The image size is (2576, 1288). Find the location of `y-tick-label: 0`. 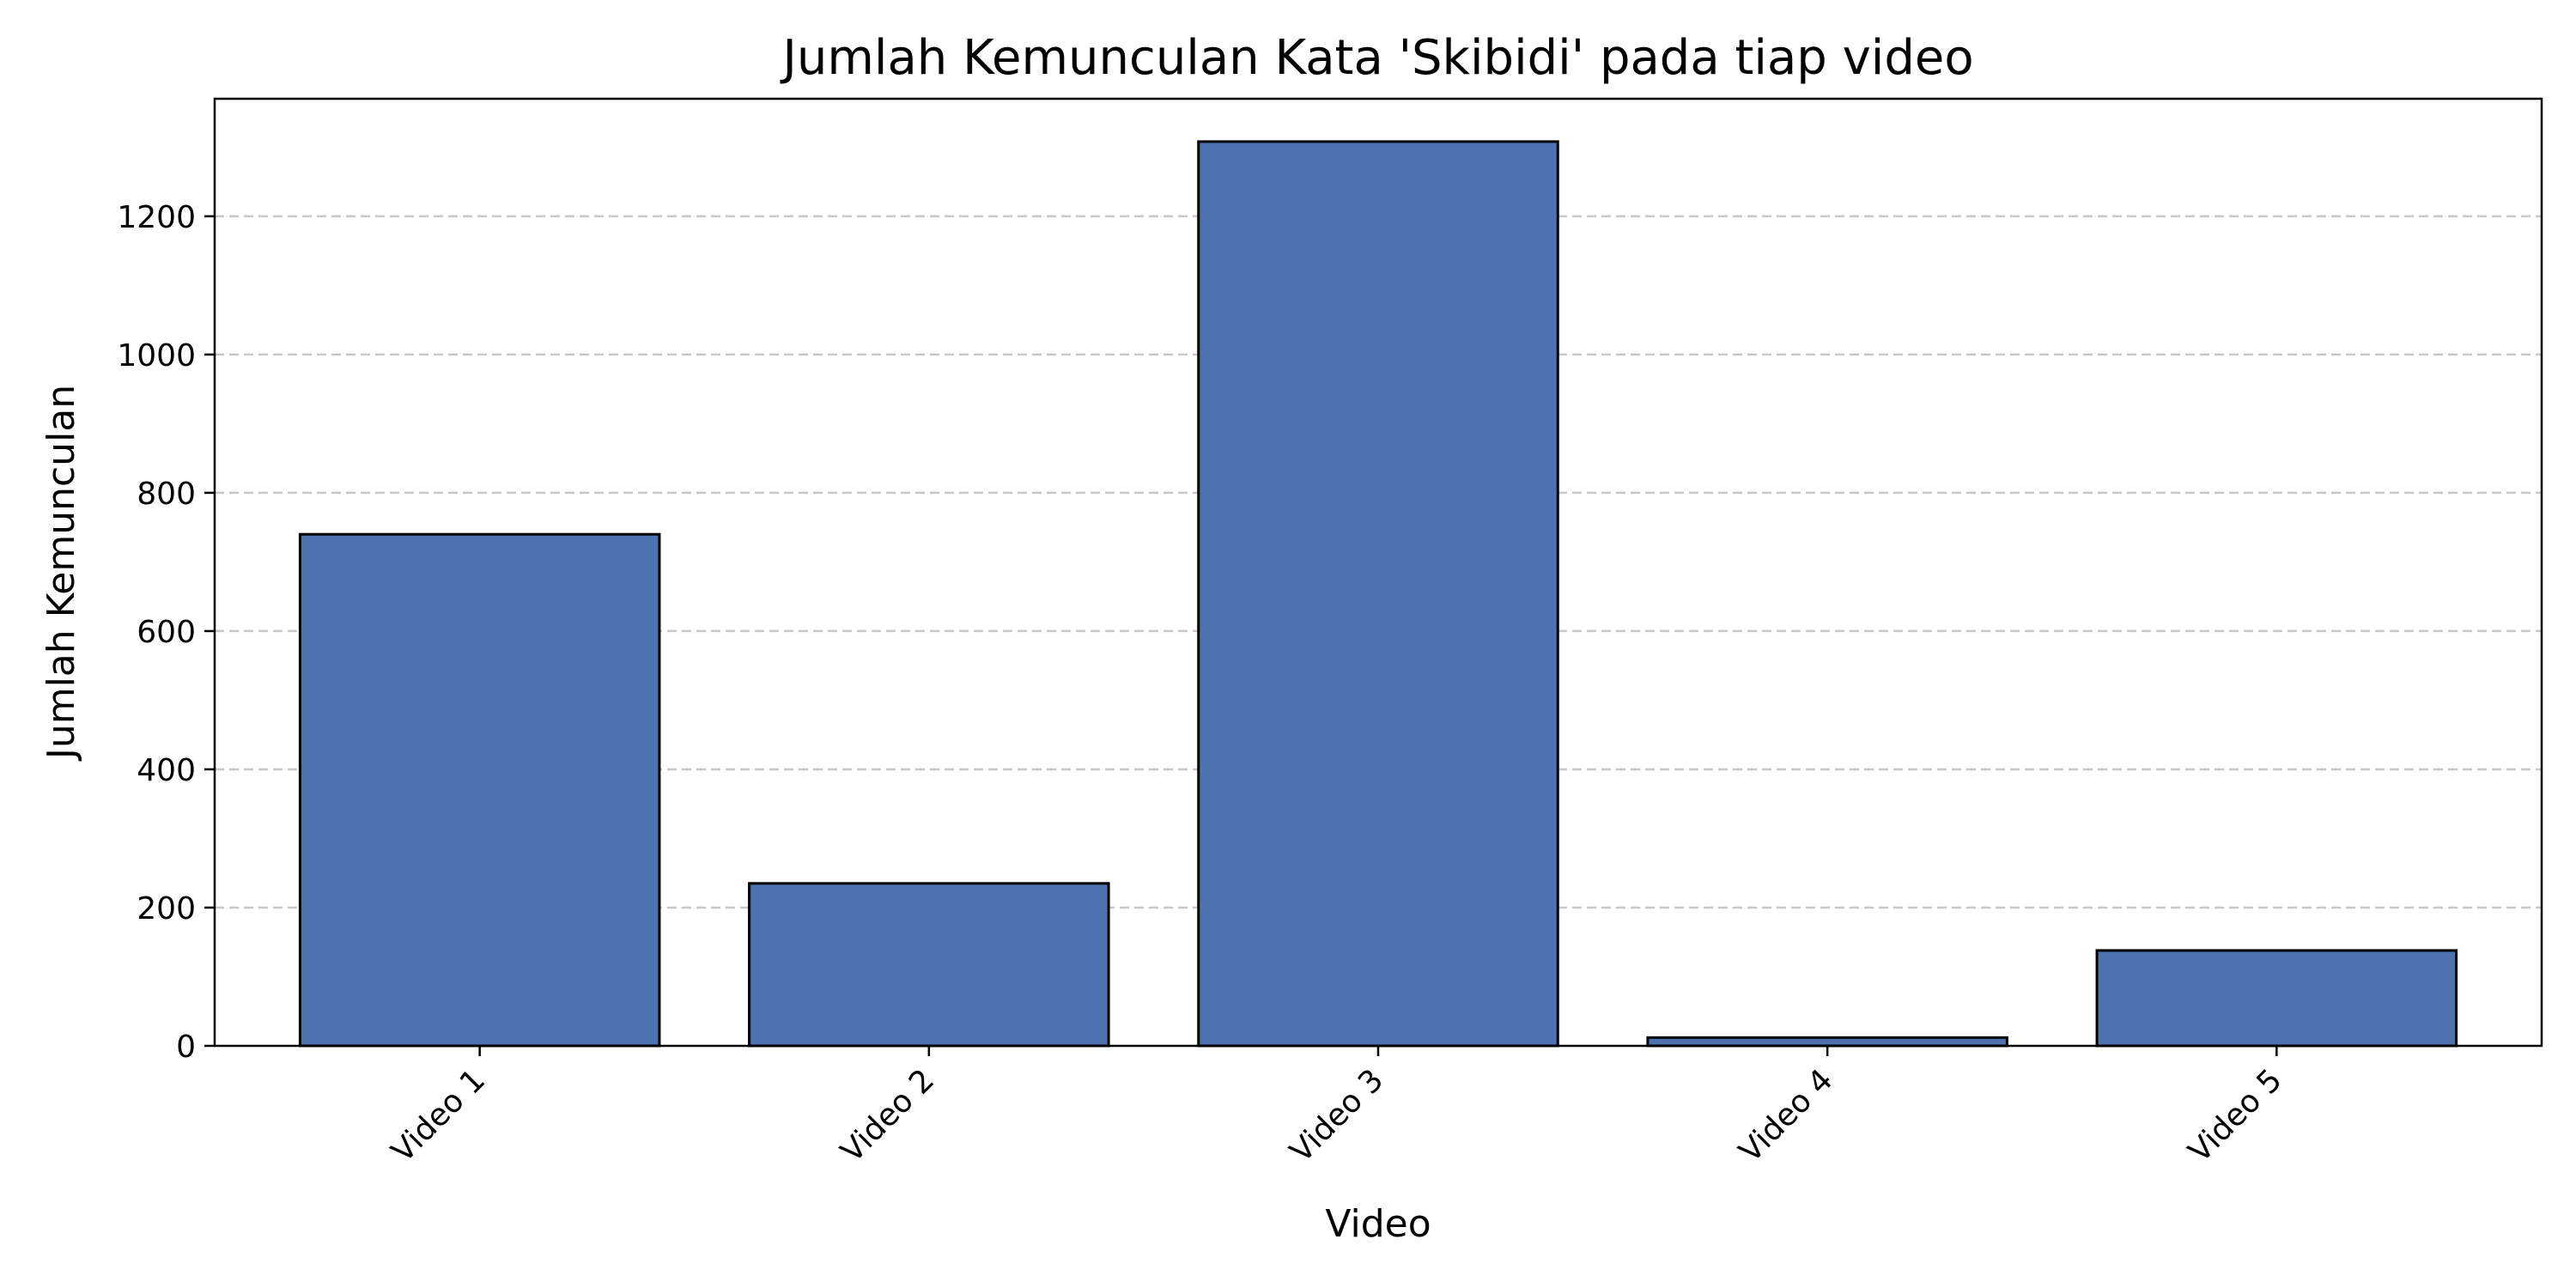

y-tick-label: 0 is located at coordinates (186, 1047).